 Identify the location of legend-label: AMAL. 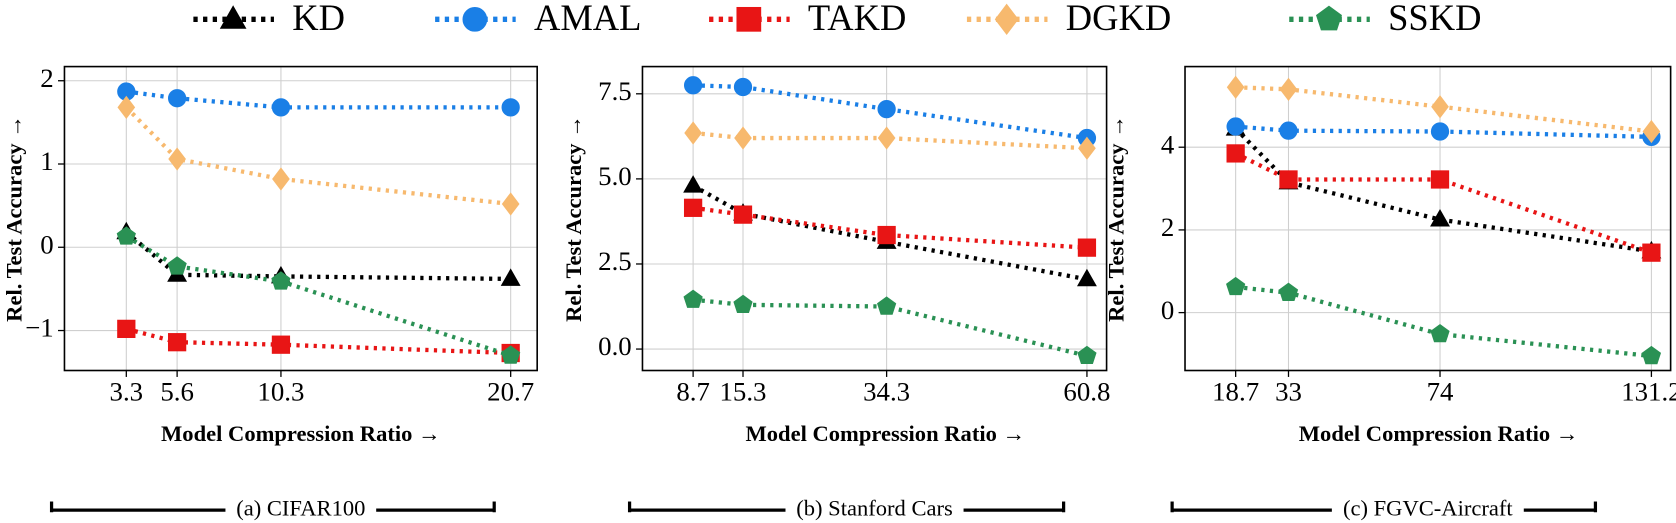
(588, 19).